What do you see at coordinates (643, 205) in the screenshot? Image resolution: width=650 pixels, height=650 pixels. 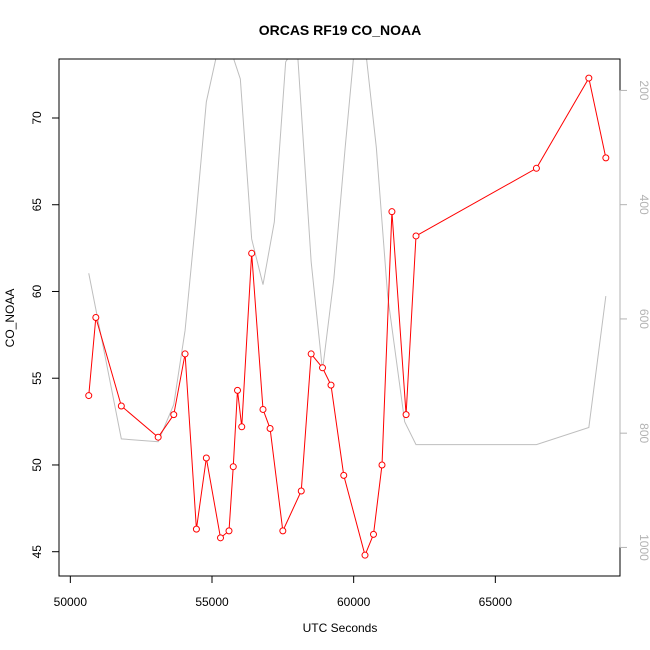 I see `y2-tick-label: 400` at bounding box center [643, 205].